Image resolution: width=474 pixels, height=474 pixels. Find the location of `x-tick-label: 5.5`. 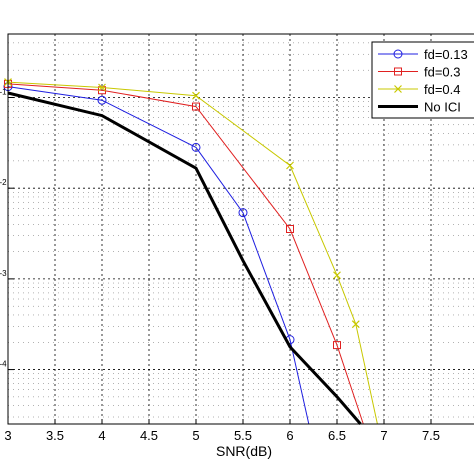

x-tick-label: 5.5 is located at coordinates (243, 435).